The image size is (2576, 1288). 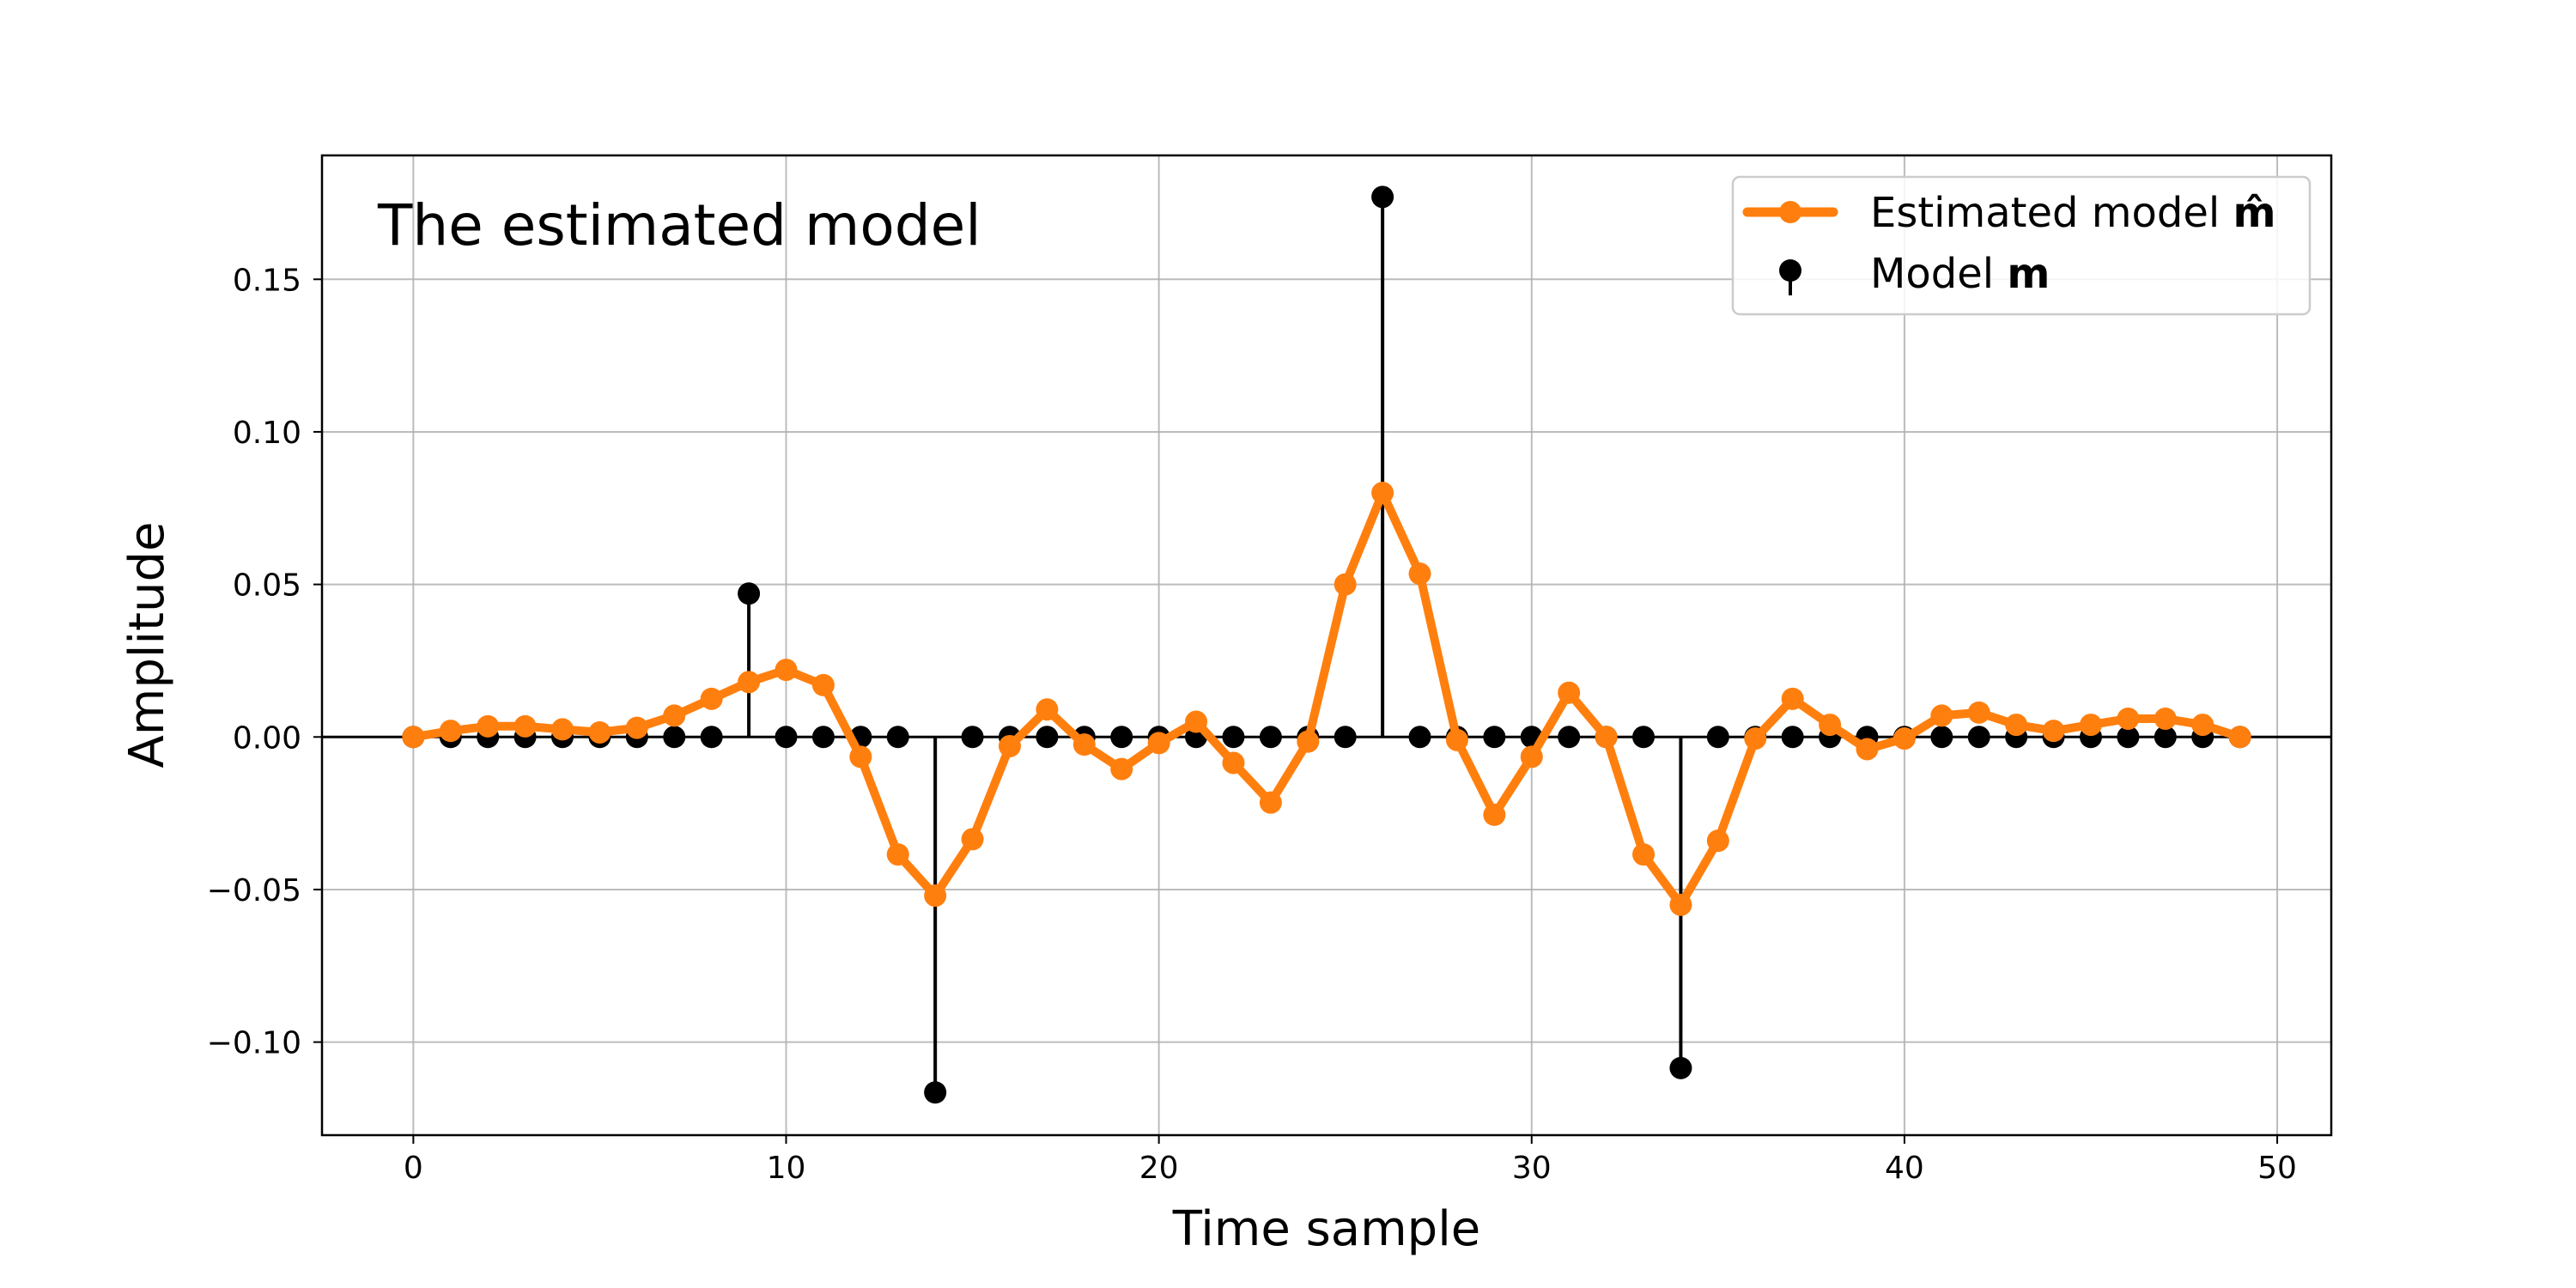 What do you see at coordinates (1938, 274) in the screenshot?
I see `legend-model-text: Model` at bounding box center [1938, 274].